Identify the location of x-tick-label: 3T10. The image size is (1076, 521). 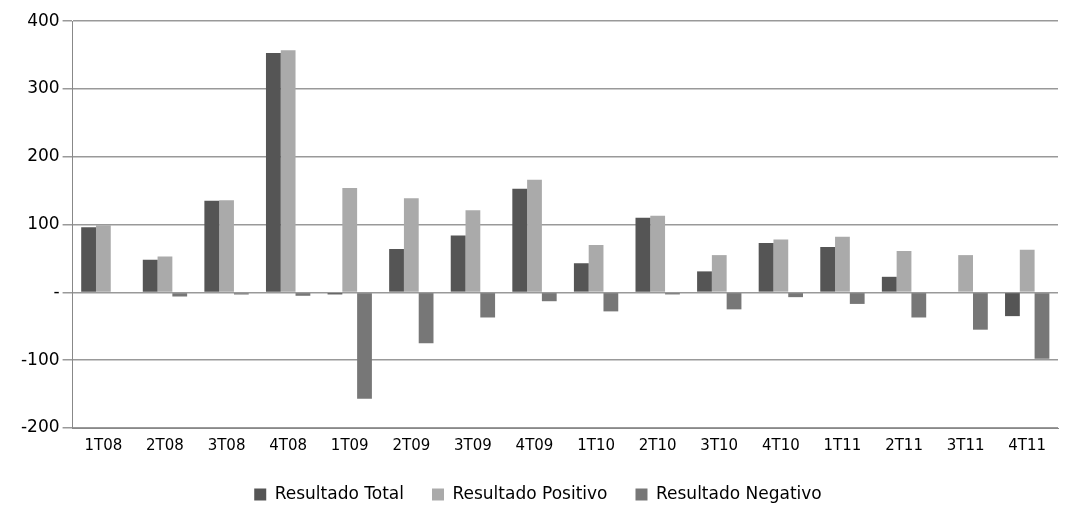
(719, 444).